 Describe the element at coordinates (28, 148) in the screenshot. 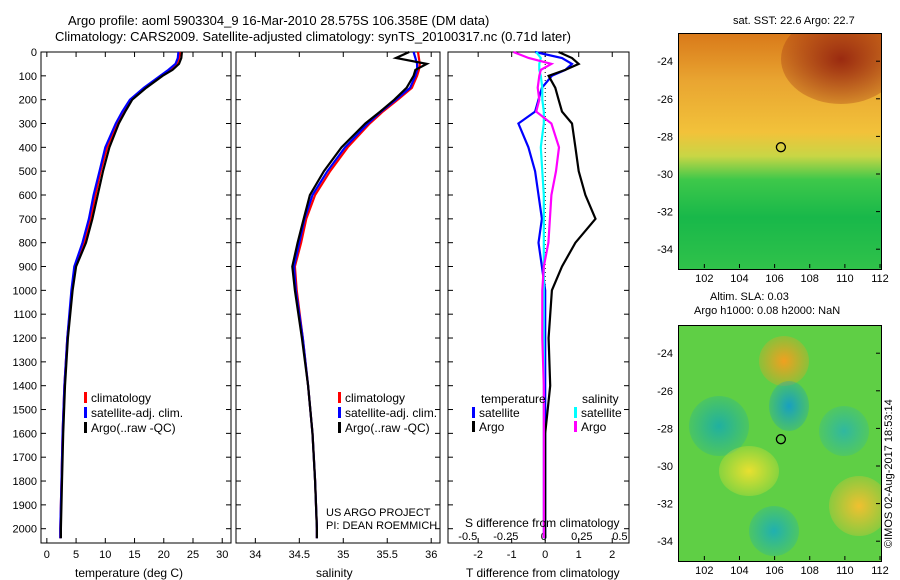

I see `y-tick-label: 400` at that location.